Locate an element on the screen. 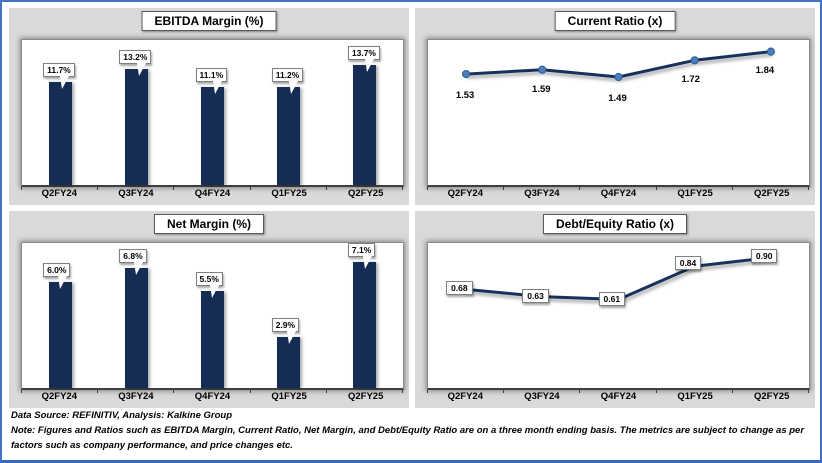 The height and width of the screenshot is (463, 822). data-label-callout: 13.7% is located at coordinates (363, 58).